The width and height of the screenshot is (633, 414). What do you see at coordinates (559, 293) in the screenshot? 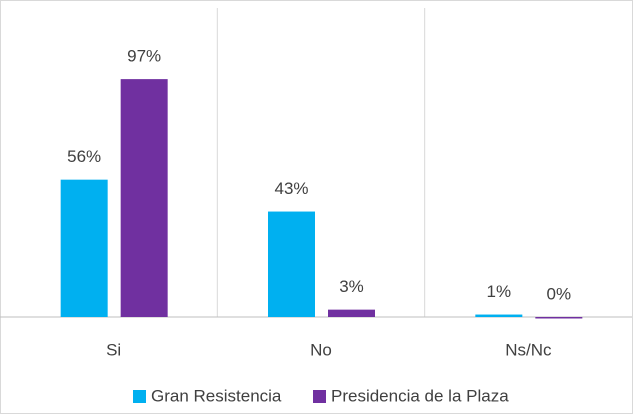
I see `data-label: 0%` at bounding box center [559, 293].